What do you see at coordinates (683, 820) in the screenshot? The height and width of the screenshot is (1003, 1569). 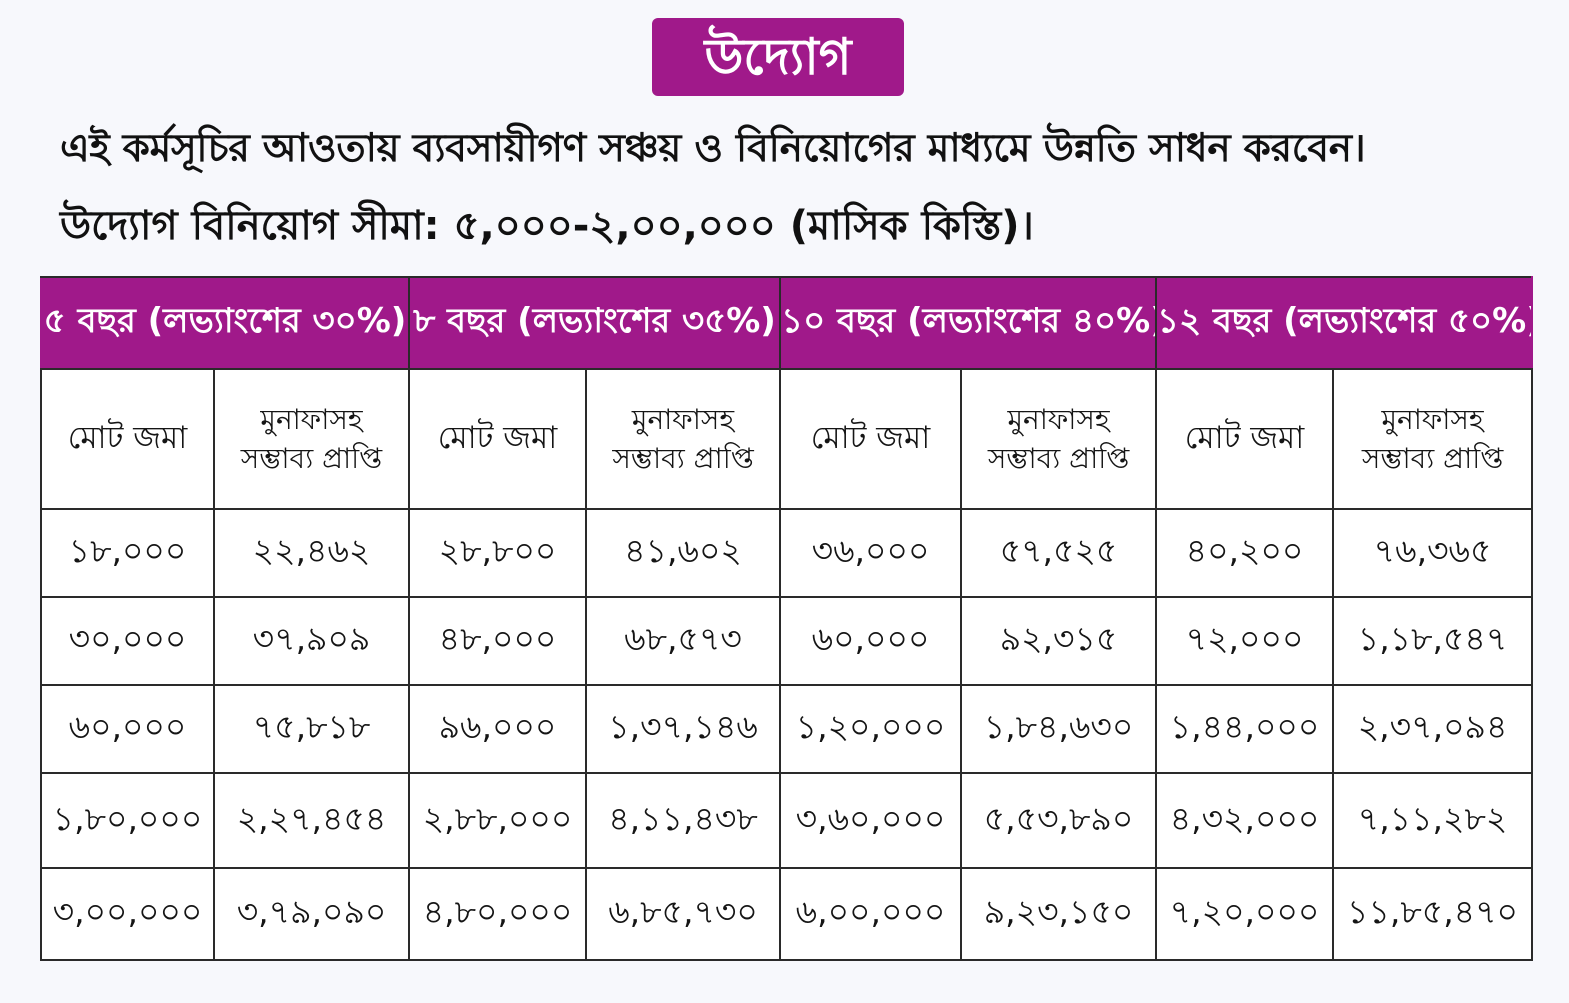 I see `table-cell: ৪,১১,৪৩৮` at bounding box center [683, 820].